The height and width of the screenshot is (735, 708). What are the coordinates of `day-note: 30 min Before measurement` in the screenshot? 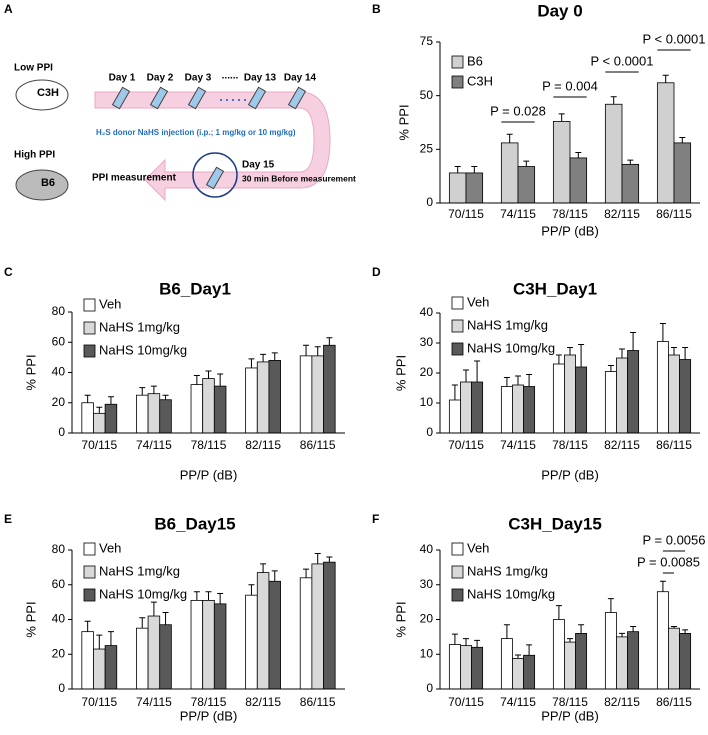 It's located at (299, 178).